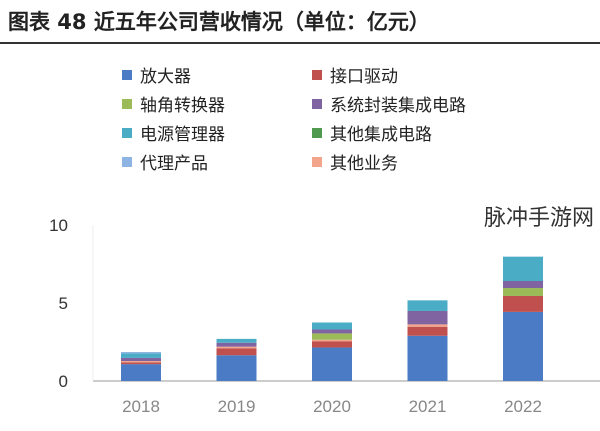 The height and width of the screenshot is (431, 600). What do you see at coordinates (141, 406) in the screenshot?
I see `x-tick-label: 2018` at bounding box center [141, 406].